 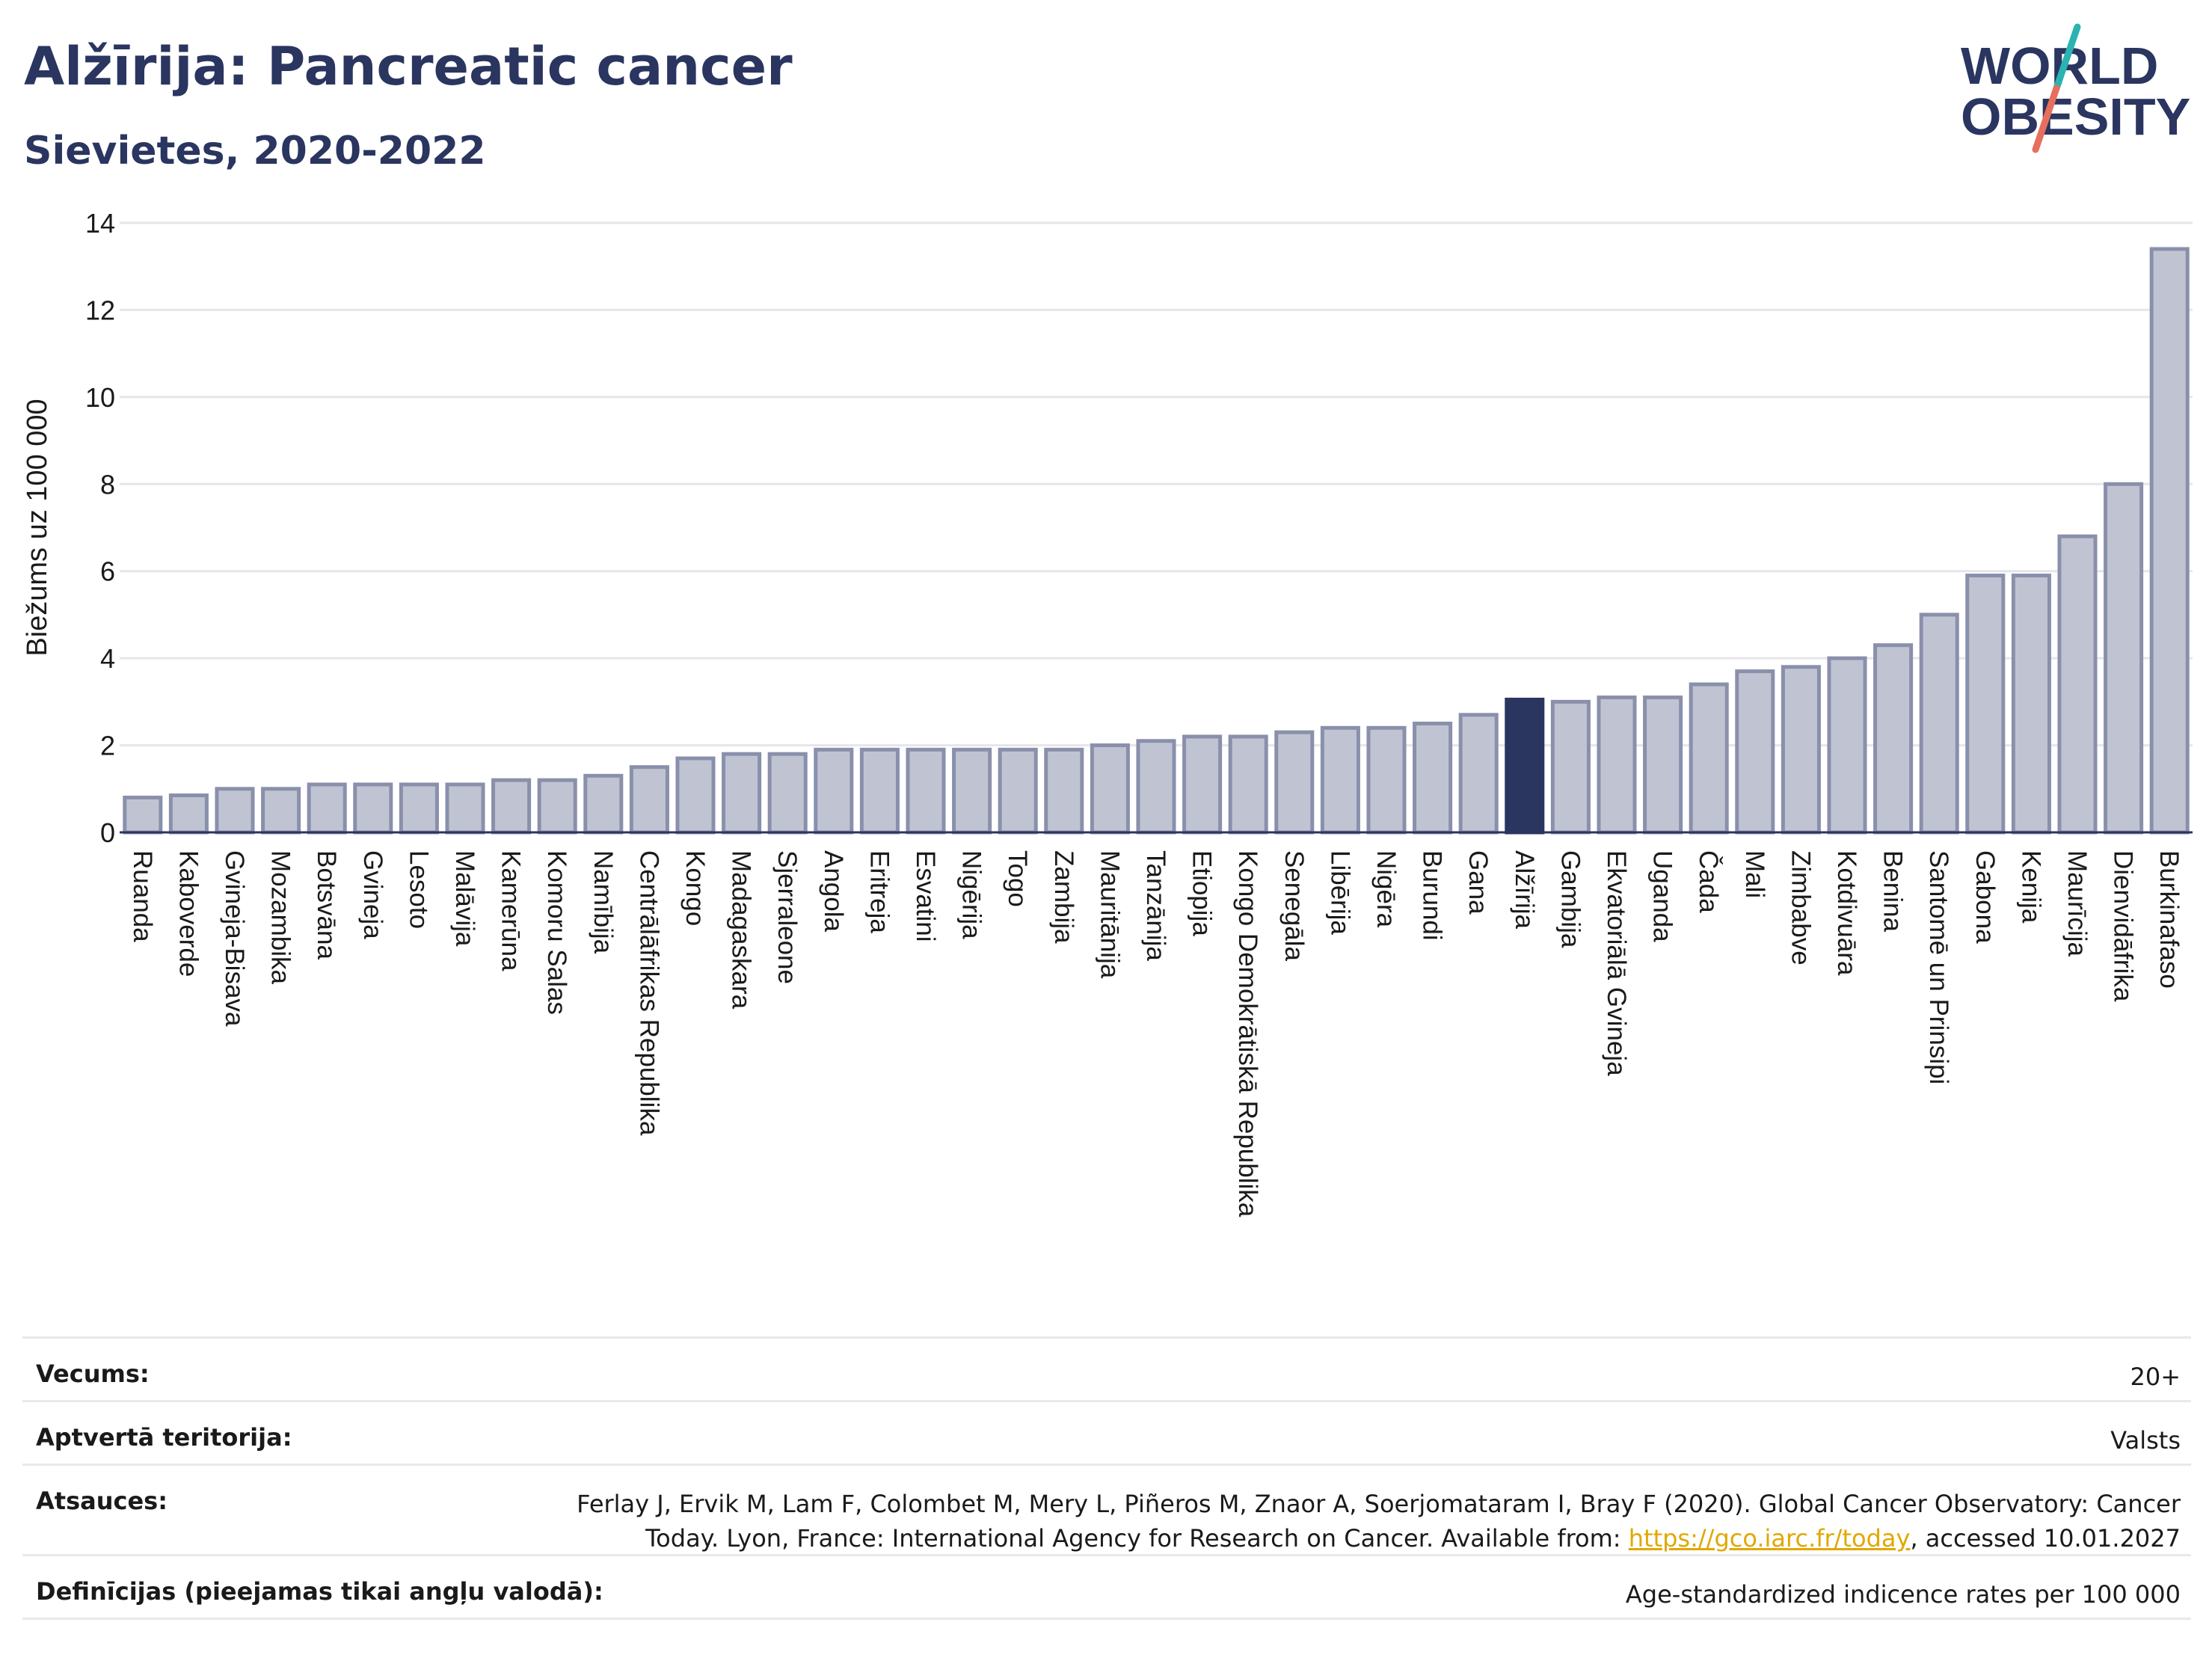 I want to click on x-tick-label: Ruanda, so click(x=142, y=896).